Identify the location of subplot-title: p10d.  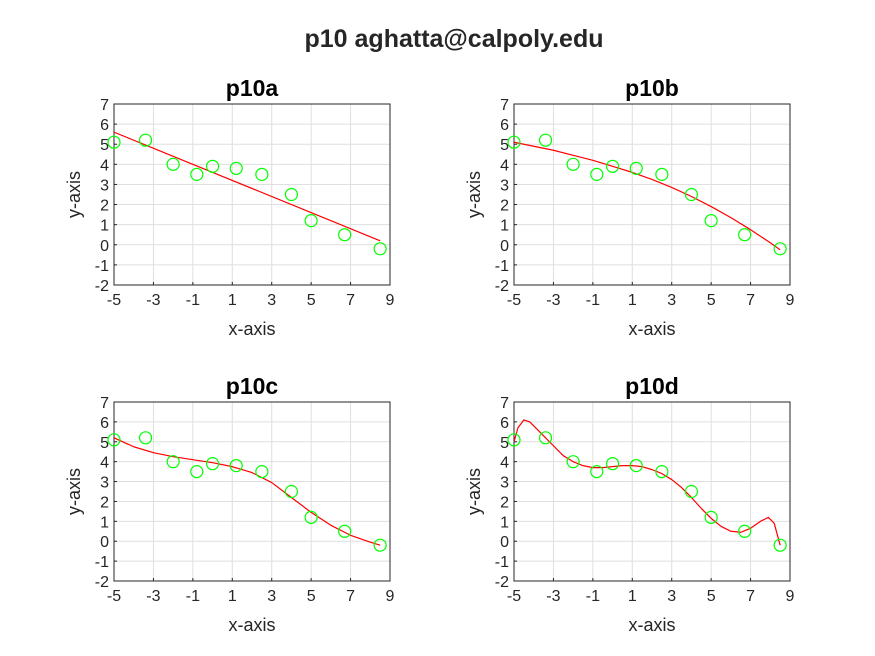
(652, 386).